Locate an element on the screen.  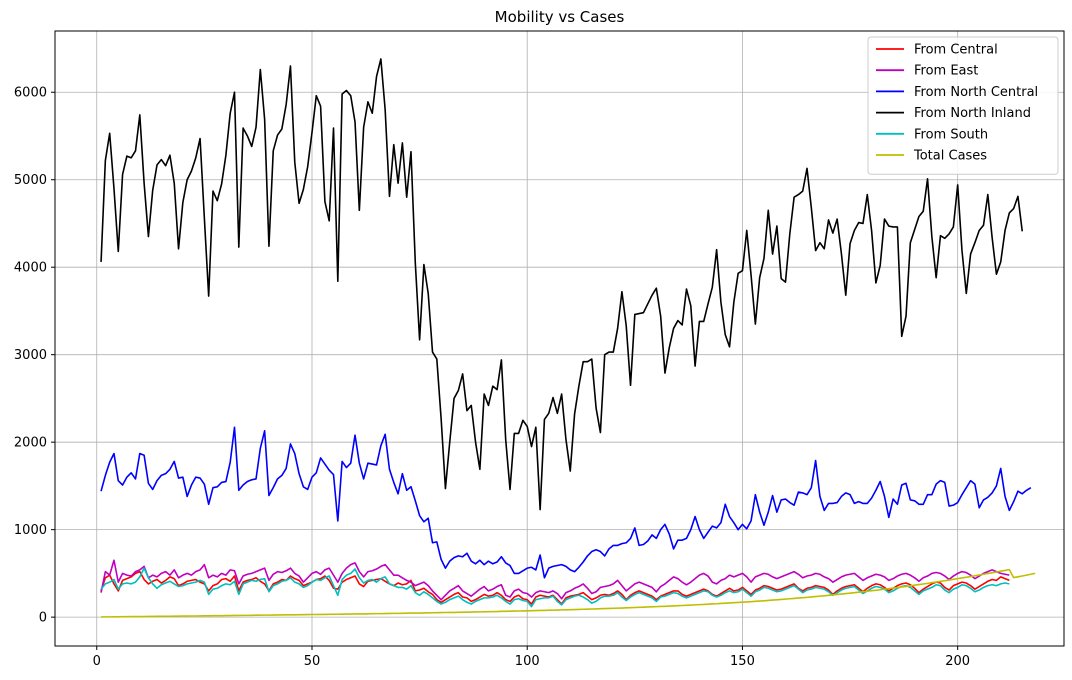
series-line-from-east is located at coordinates (555, 580).